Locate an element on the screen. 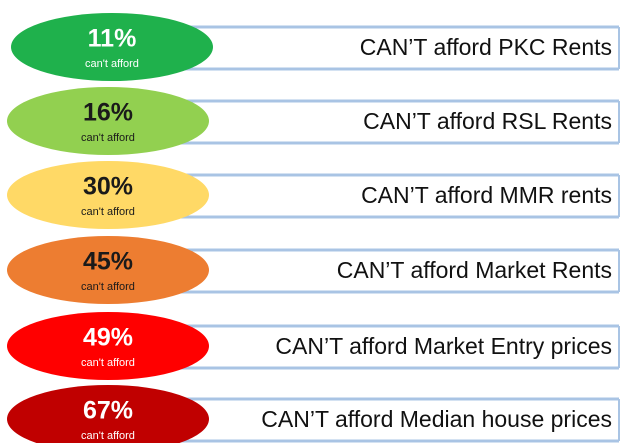 The height and width of the screenshot is (443, 621). percent: 67% is located at coordinates (108, 411).